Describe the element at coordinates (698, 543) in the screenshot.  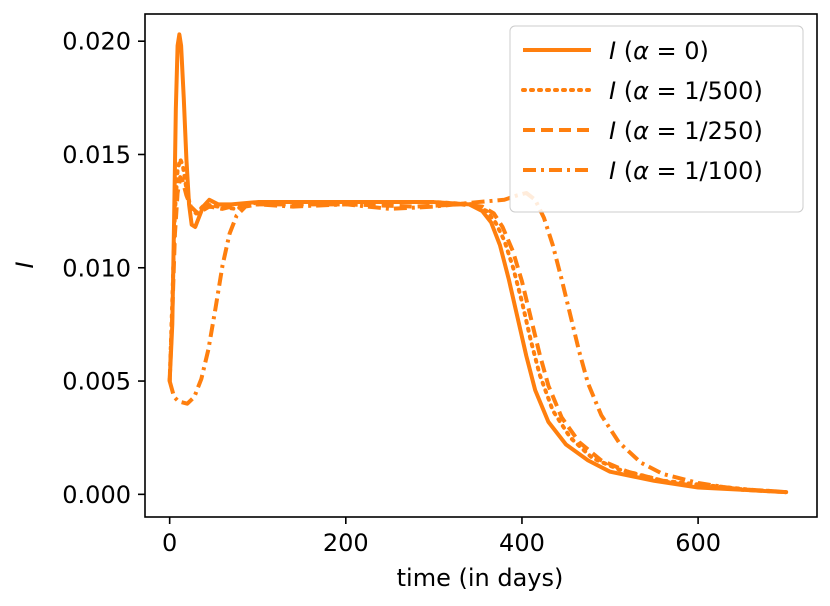
I see `x-tick-label: 600` at that location.